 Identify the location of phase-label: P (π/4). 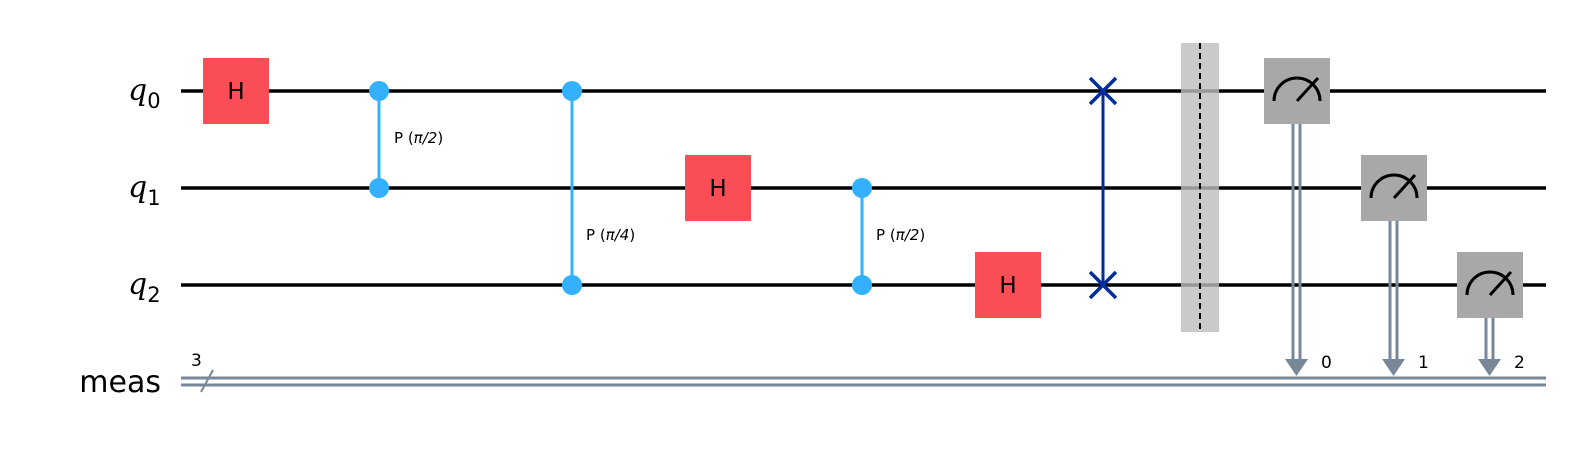
(610, 235).